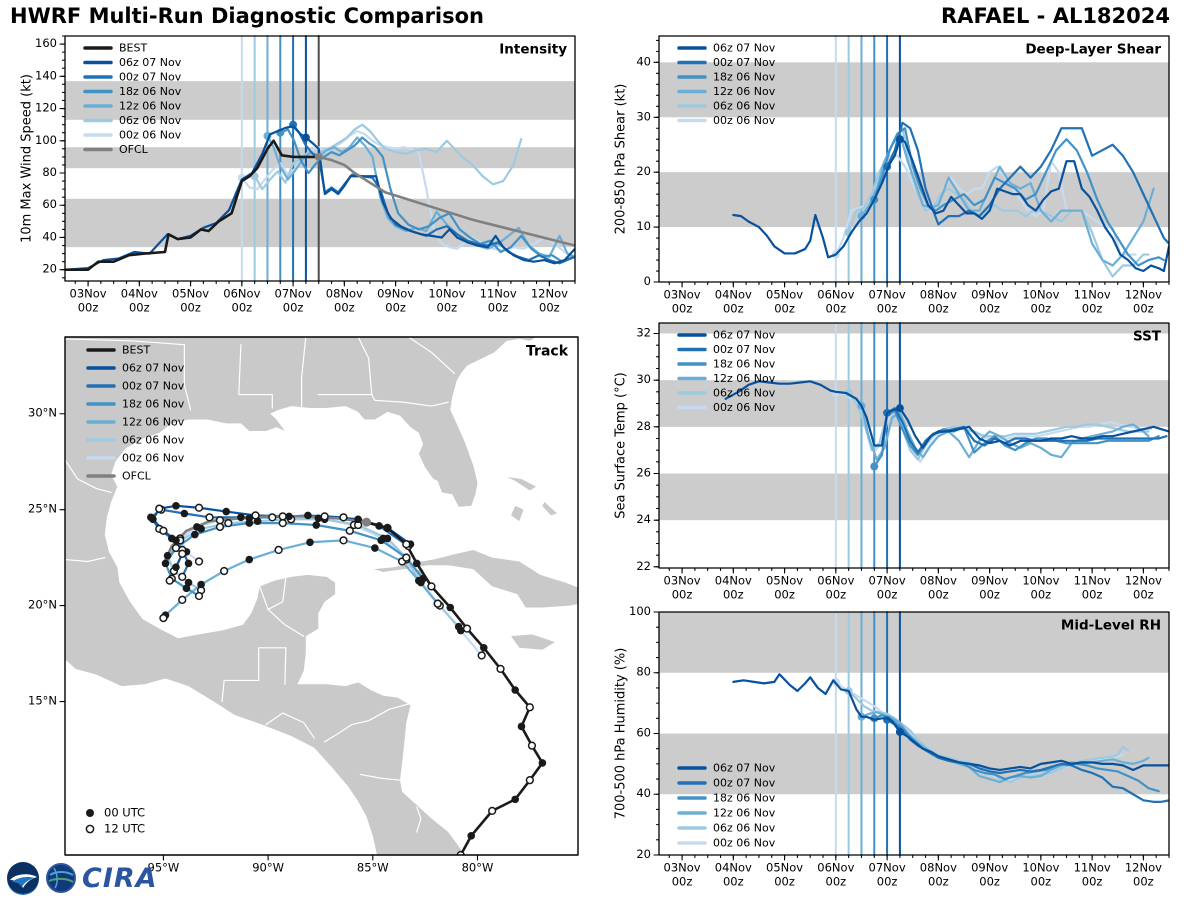  Describe the element at coordinates (23, 878) in the screenshot. I see `noaa-logo` at that location.